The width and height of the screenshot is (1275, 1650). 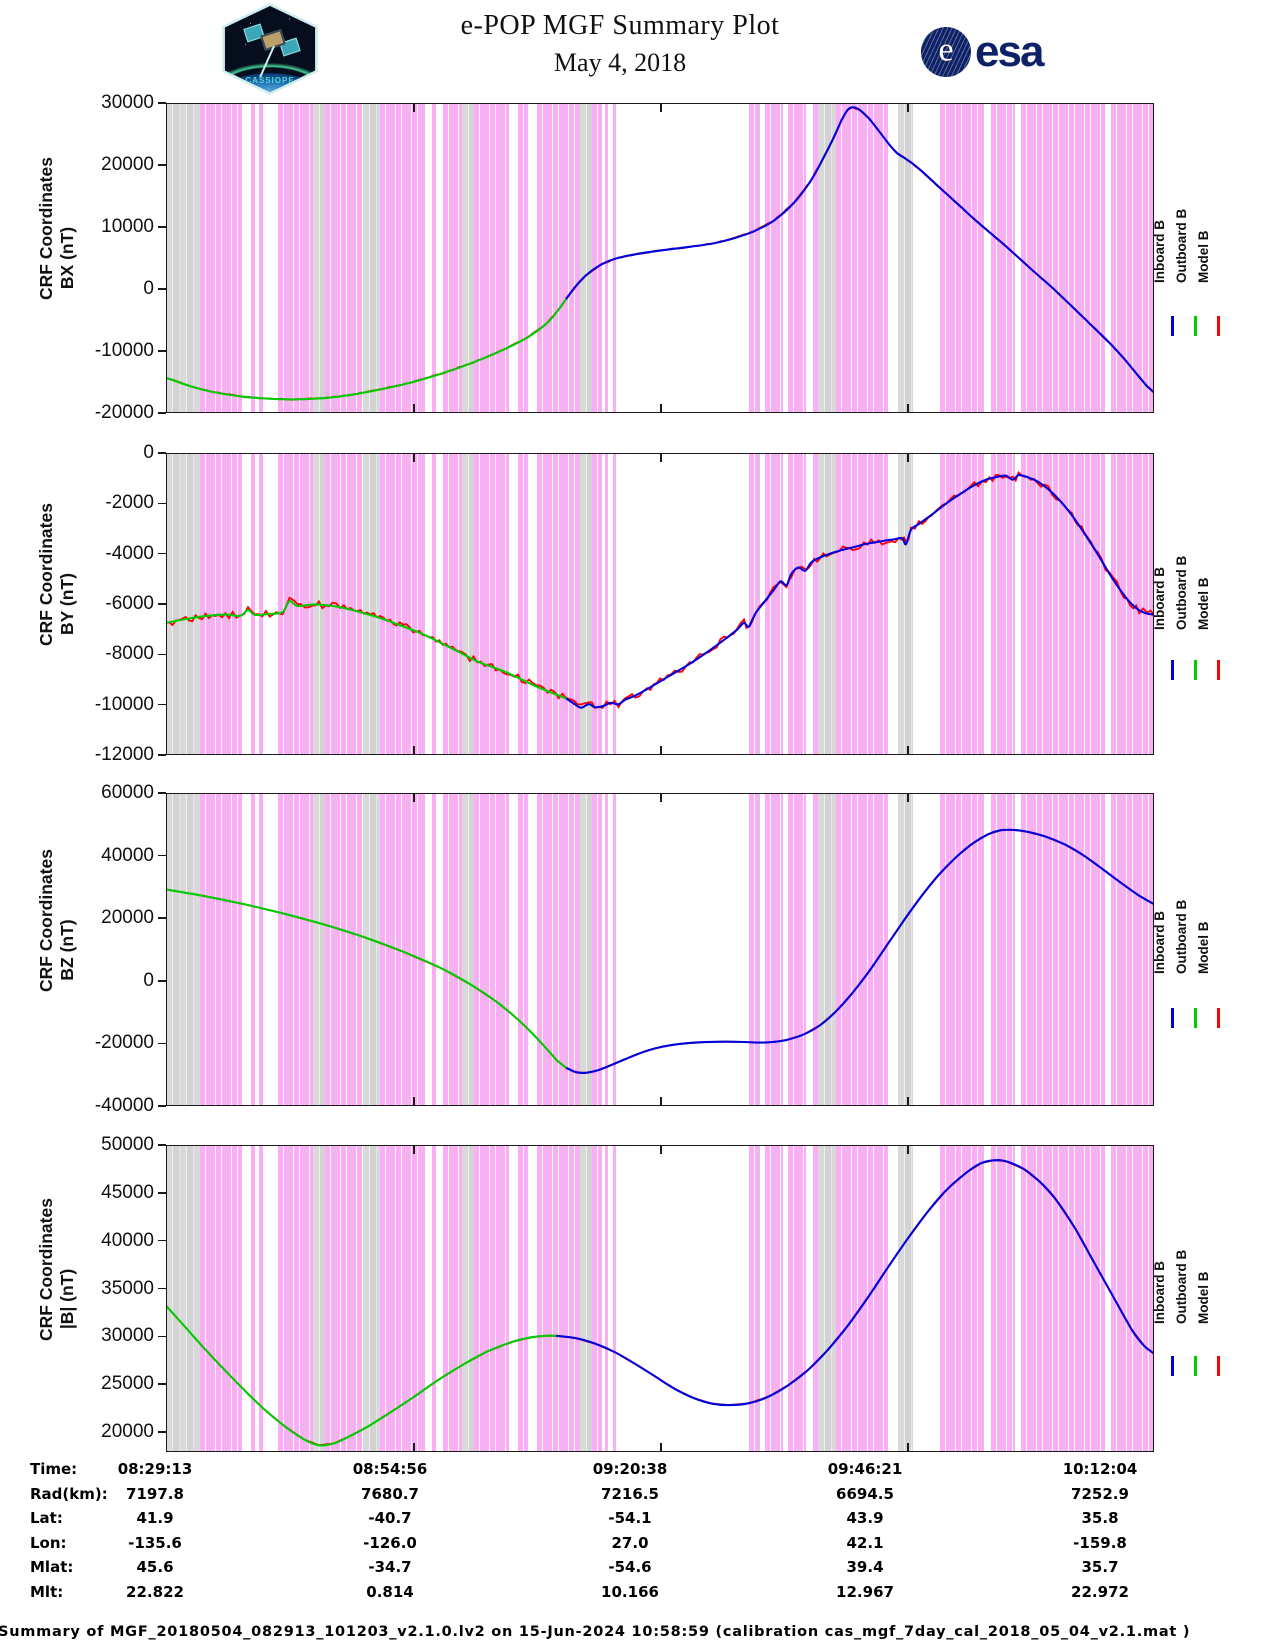 What do you see at coordinates (47, 1591) in the screenshot?
I see `footer-row-label-mlt: Mlt:` at bounding box center [47, 1591].